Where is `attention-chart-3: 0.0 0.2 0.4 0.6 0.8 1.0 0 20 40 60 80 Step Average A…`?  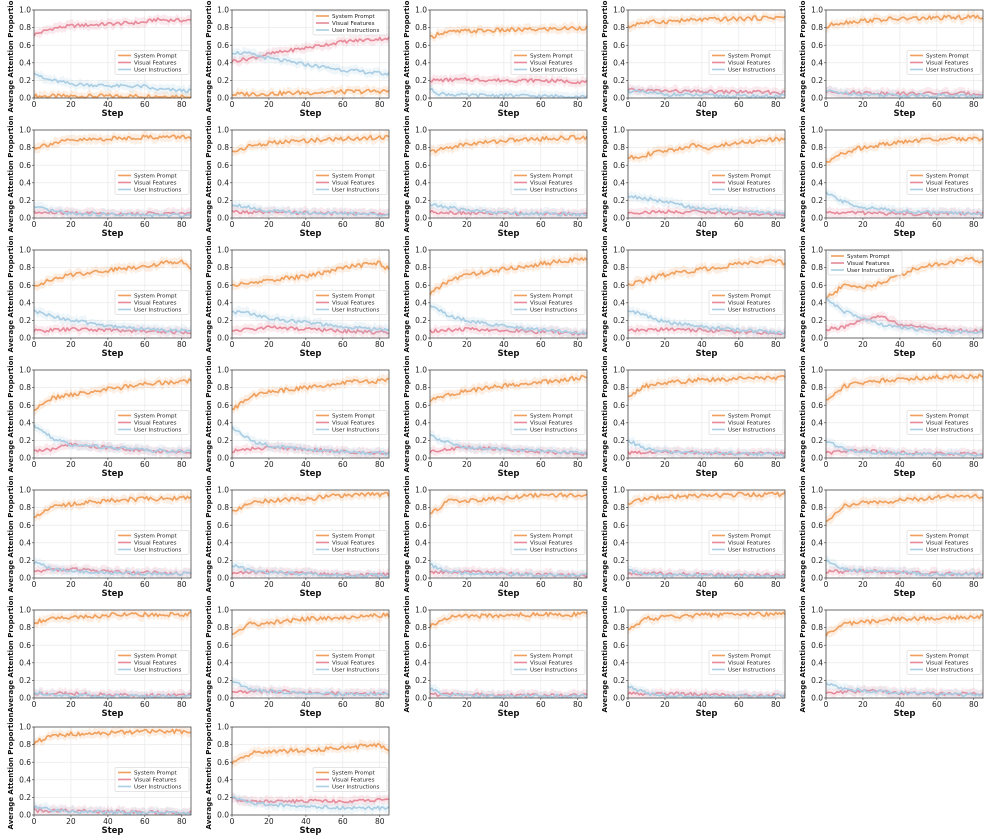
attention-chart-3: 0.0 0.2 0.4 0.6 0.8 1.0 0 20 40 60 80 Step Average A… is located at coordinates (495, 59).